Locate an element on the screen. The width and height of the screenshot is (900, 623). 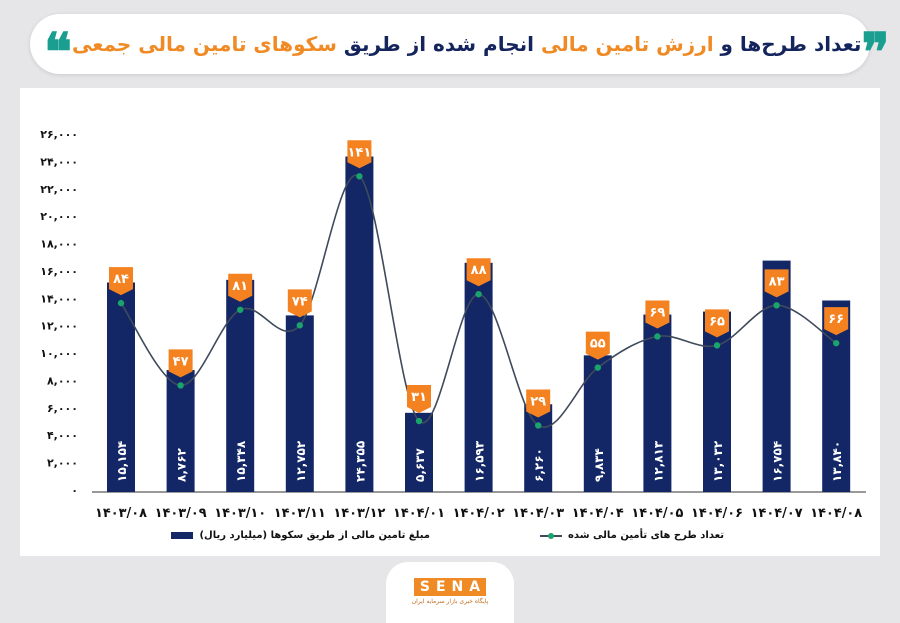
y-tick-label: ۱۲,۰۰۰ is located at coordinates (59, 326).